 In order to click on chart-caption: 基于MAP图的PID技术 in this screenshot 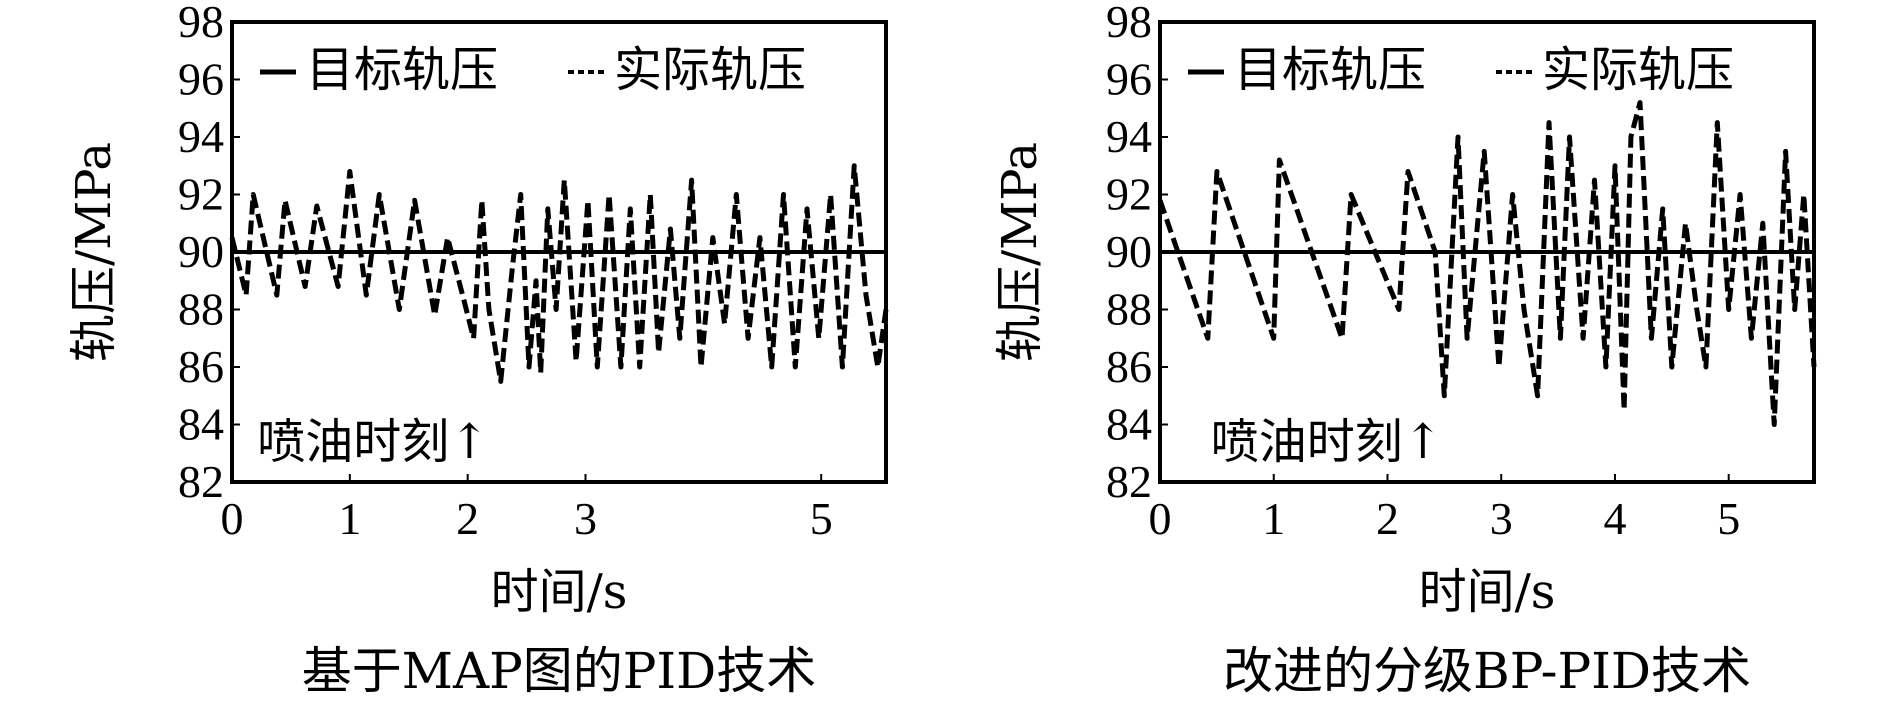, I will do `click(559, 671)`.